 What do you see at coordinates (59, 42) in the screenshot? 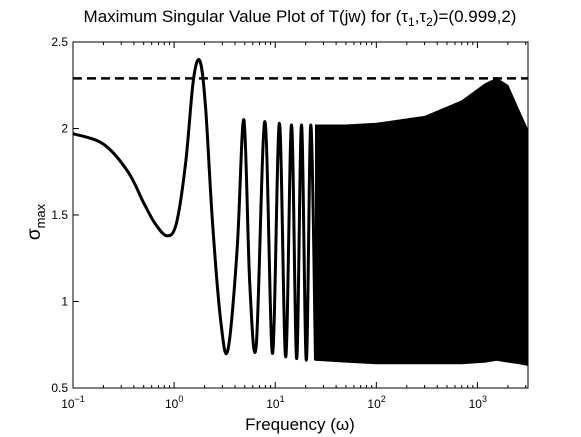
I see `y-tick-label: 2.5` at bounding box center [59, 42].